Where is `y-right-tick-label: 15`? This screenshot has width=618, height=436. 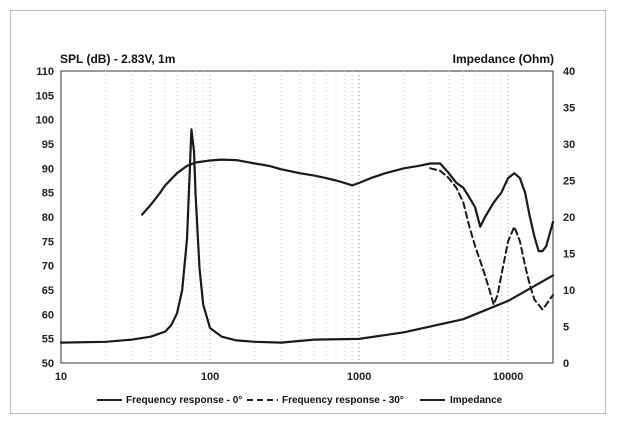 y-right-tick-label: 15 is located at coordinates (569, 255).